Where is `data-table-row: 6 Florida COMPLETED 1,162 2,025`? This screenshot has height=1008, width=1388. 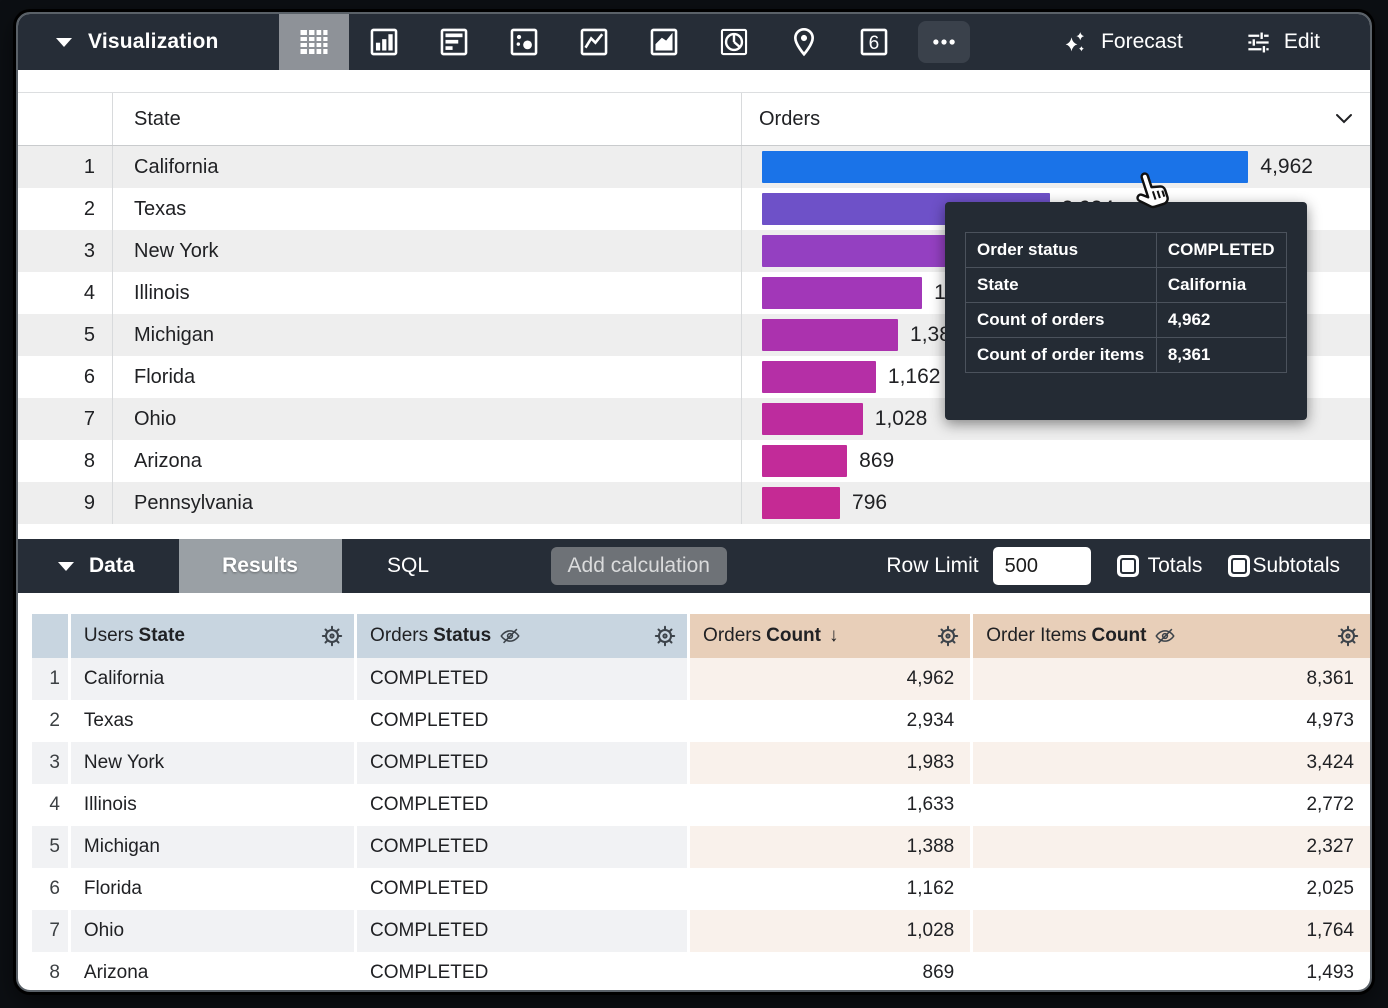 data-table-row: 6 Florida COMPLETED 1,162 2,025 is located at coordinates (701, 889).